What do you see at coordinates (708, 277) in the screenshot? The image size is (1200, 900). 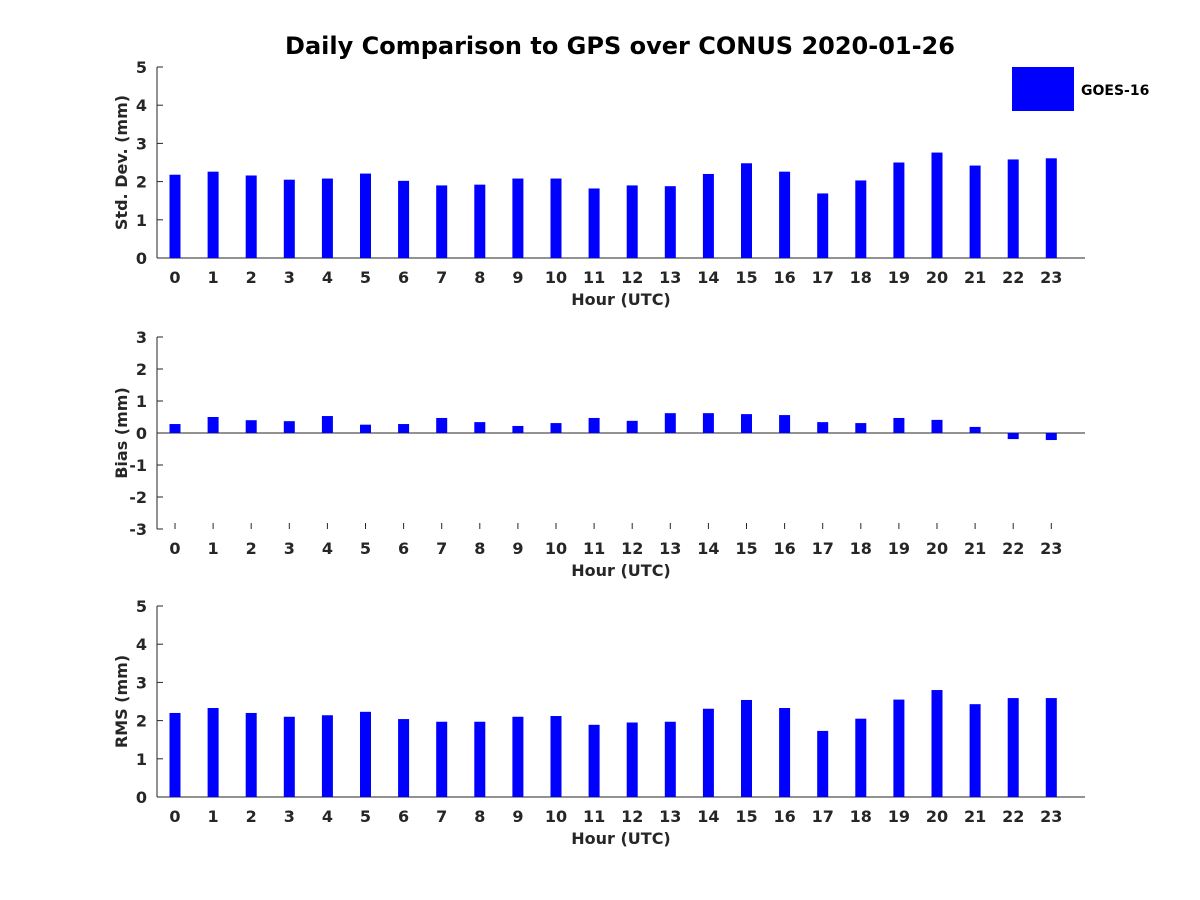 I see `x-tick-label: 14` at bounding box center [708, 277].